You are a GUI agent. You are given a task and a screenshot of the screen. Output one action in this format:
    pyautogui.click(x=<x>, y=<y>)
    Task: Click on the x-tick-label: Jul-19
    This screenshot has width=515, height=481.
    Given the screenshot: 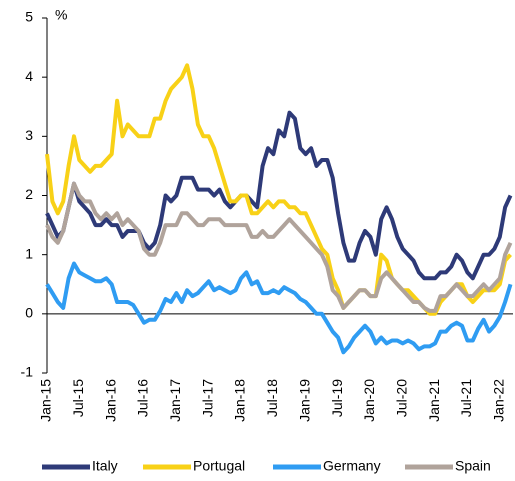 What is the action you would take?
    pyautogui.click(x=337, y=398)
    